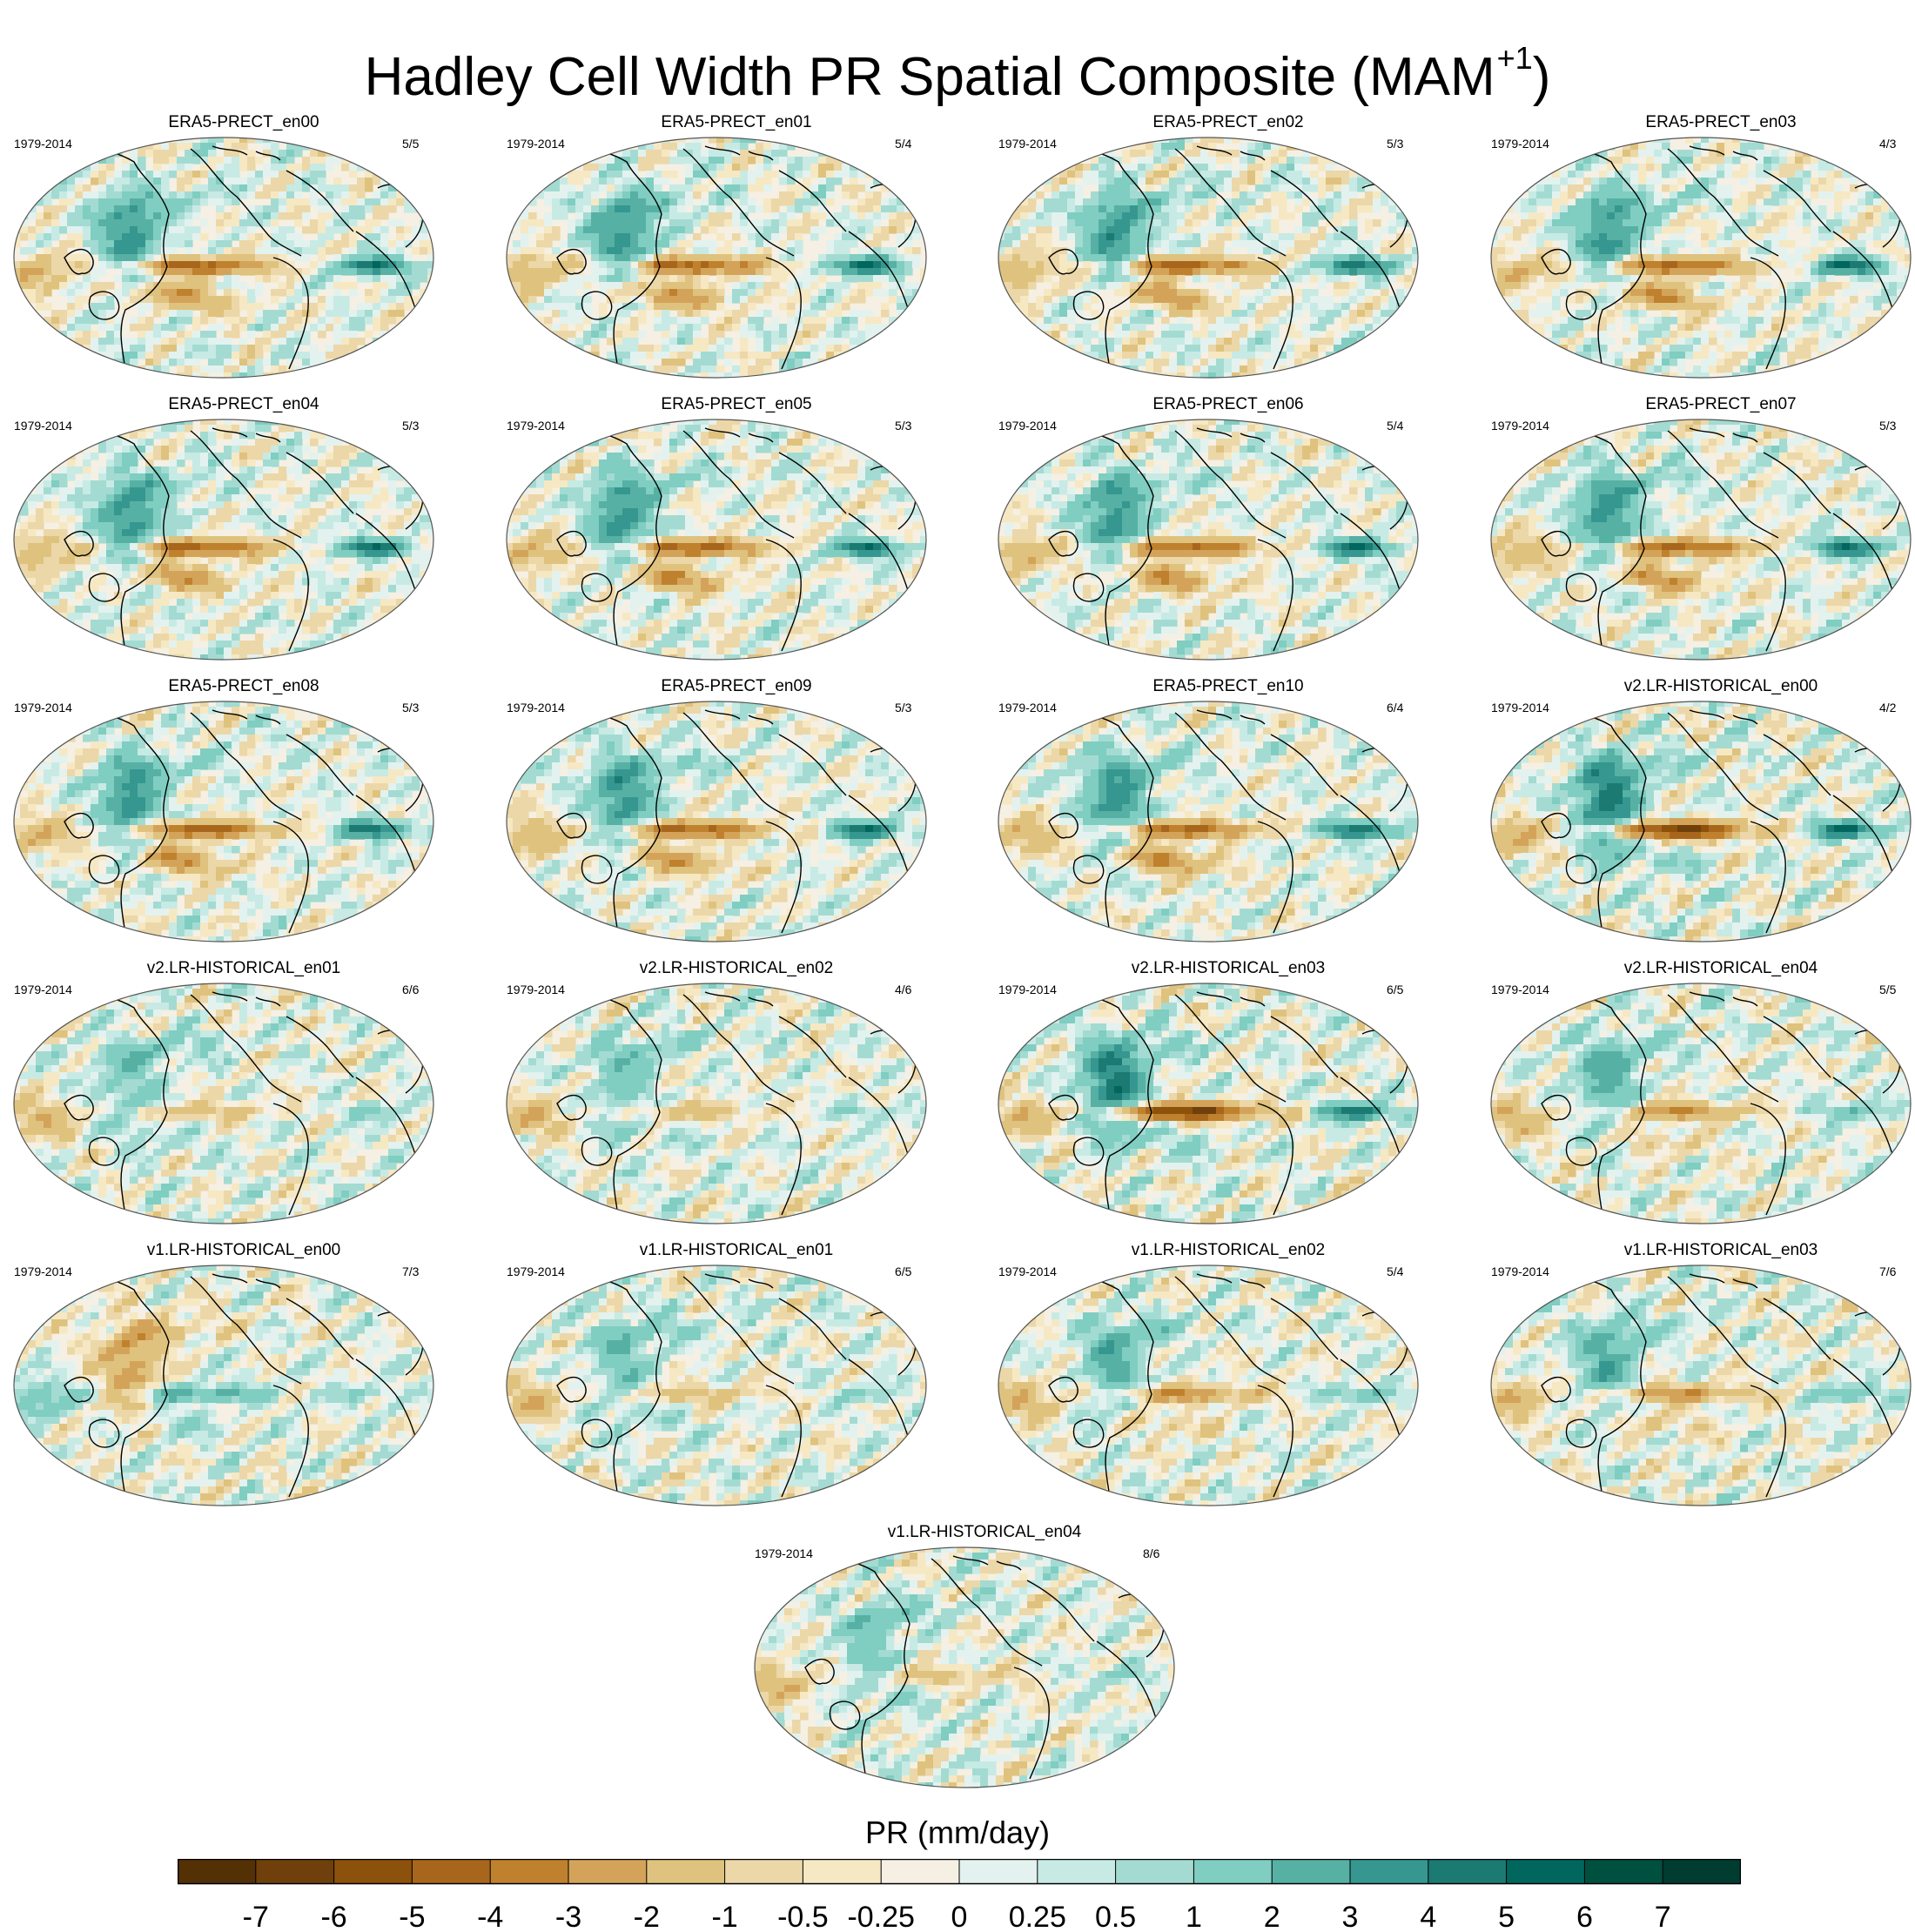 This screenshot has width=1915, height=1932. Describe the element at coordinates (1520, 144) in the screenshot. I see `panel-period: 1979-2014` at that location.